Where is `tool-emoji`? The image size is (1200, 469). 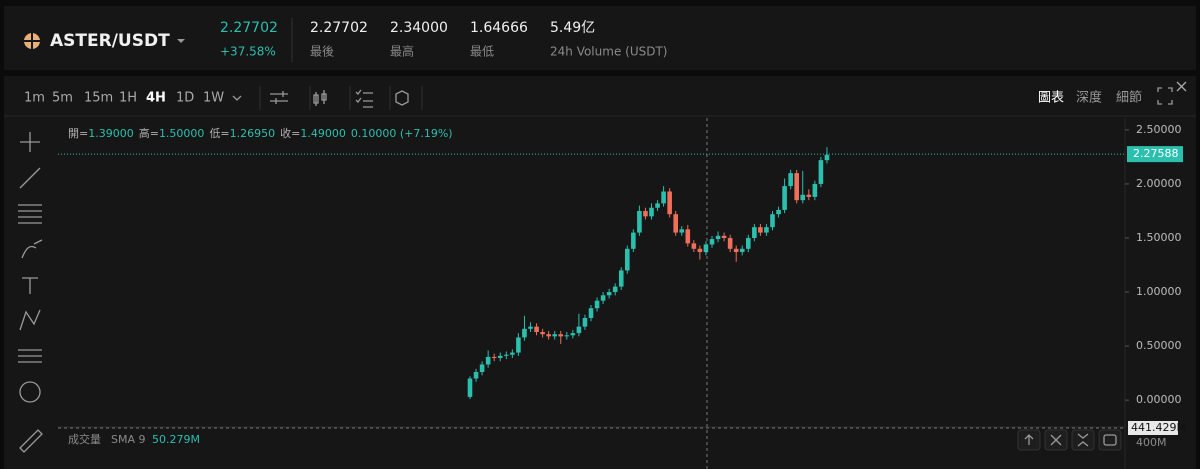 tool-emoji is located at coordinates (30, 392).